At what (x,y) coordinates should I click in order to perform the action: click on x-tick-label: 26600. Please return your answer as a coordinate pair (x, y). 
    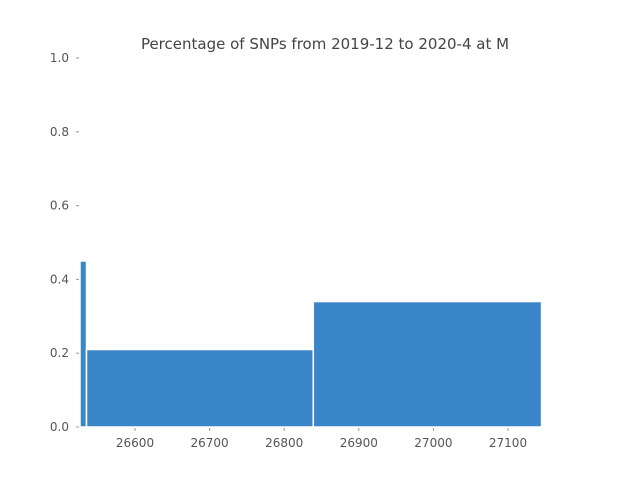
    Looking at the image, I should click on (135, 443).